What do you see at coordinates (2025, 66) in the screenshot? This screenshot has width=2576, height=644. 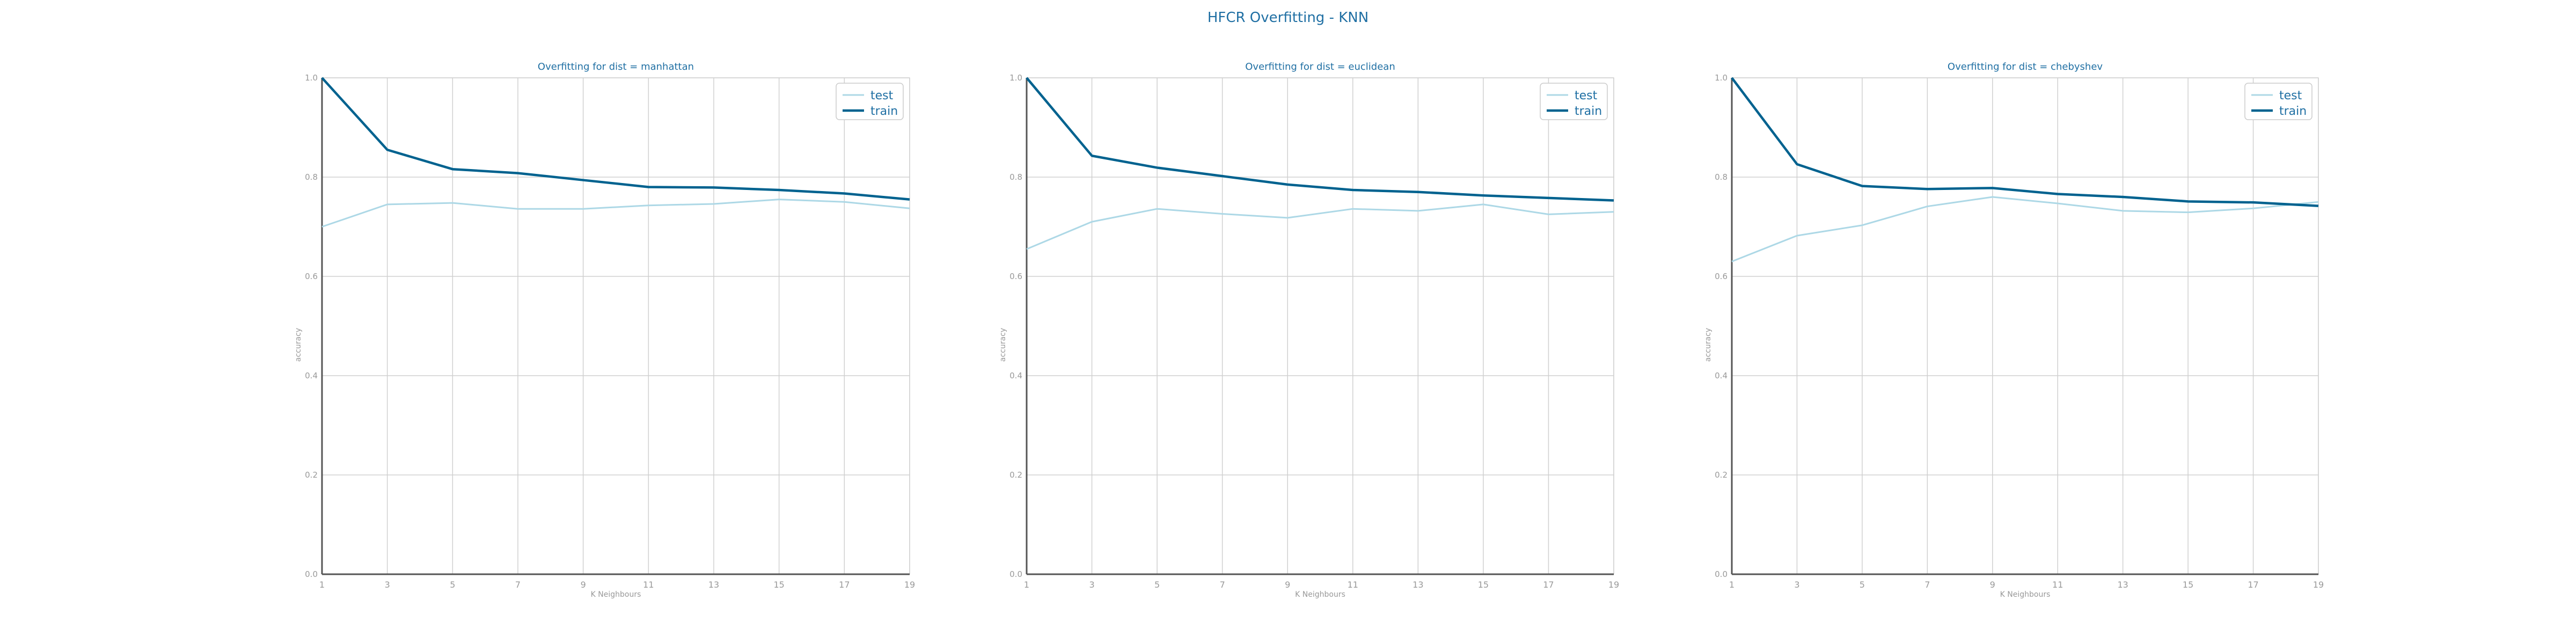 I see `chart-title: Overfitting for dist = chebyshev` at bounding box center [2025, 66].